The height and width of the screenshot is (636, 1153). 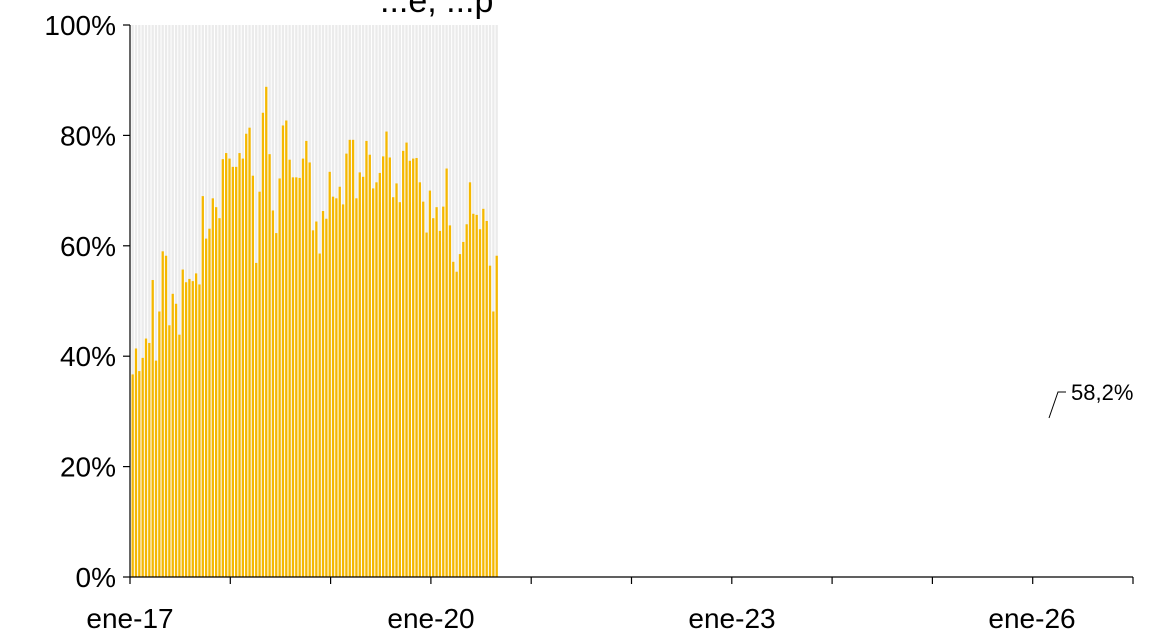 I want to click on annotation: 58,2%, so click(x=1090, y=399).